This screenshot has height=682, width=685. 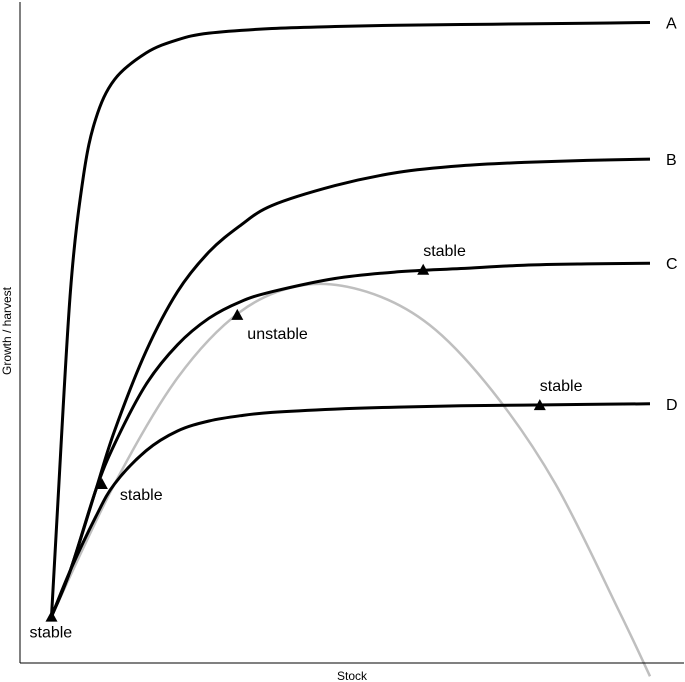 I want to click on series-label-b: B, so click(x=671, y=160).